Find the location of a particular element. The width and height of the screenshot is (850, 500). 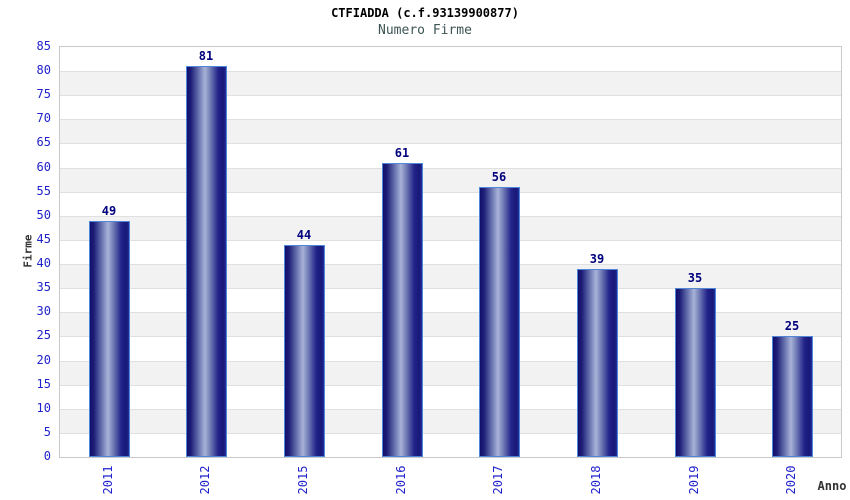

y-tick-label: 0 is located at coordinates (47, 456).